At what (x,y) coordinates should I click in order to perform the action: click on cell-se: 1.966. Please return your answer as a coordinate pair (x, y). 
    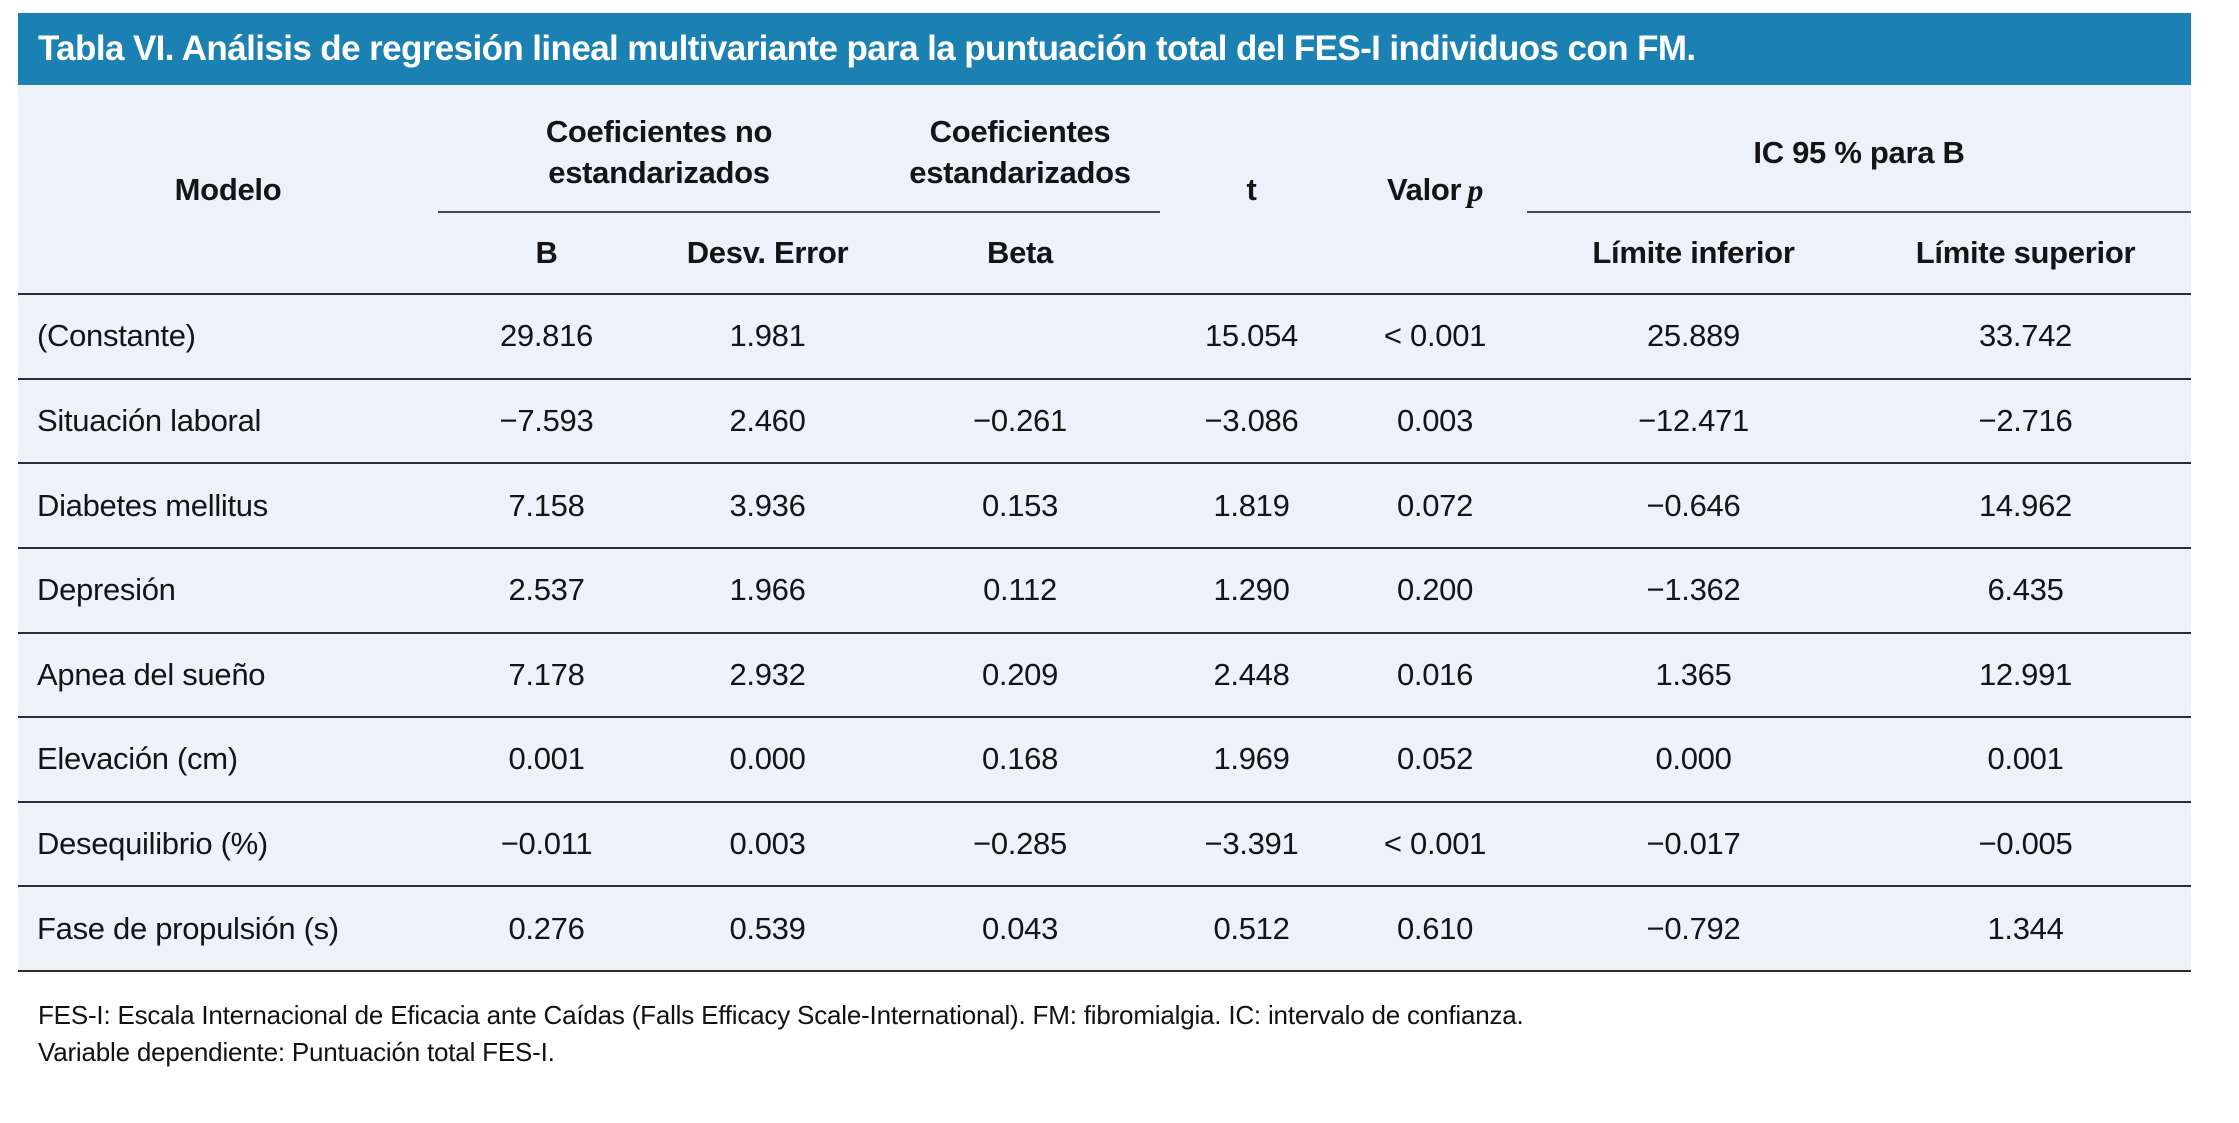
    Looking at the image, I should click on (767, 590).